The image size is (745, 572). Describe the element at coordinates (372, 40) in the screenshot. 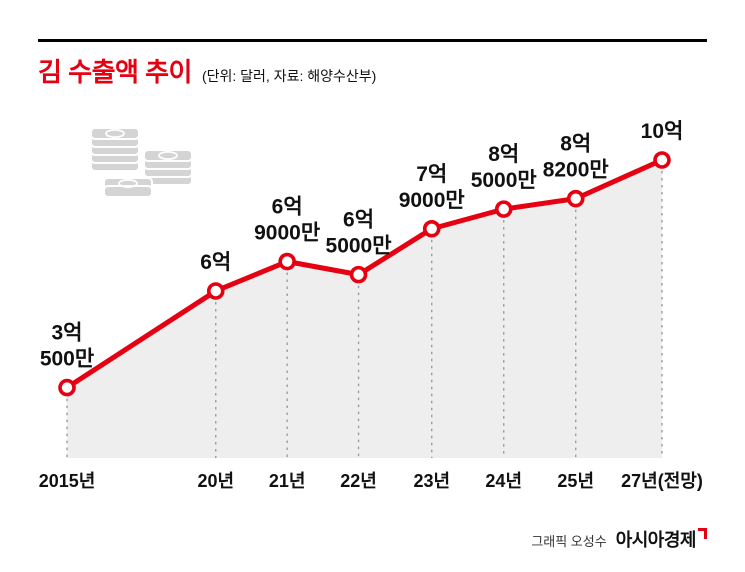

I see `top-rule` at that location.